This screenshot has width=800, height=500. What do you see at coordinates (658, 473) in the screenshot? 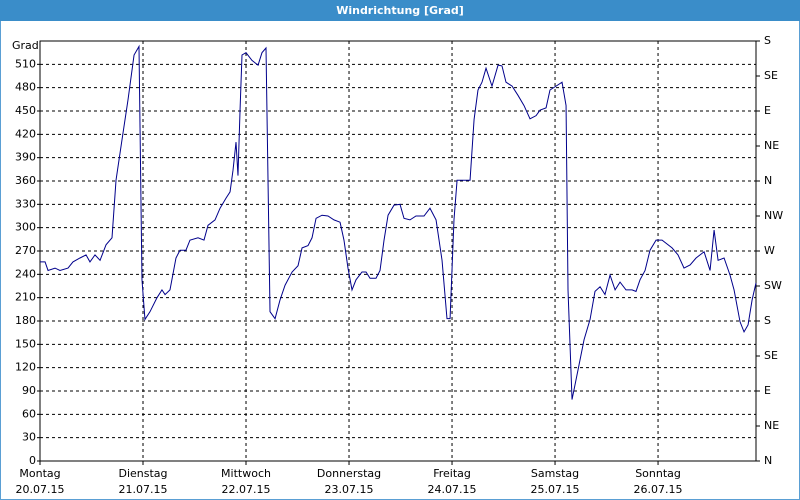
I see `x-tick-label: Sonntag` at bounding box center [658, 473].